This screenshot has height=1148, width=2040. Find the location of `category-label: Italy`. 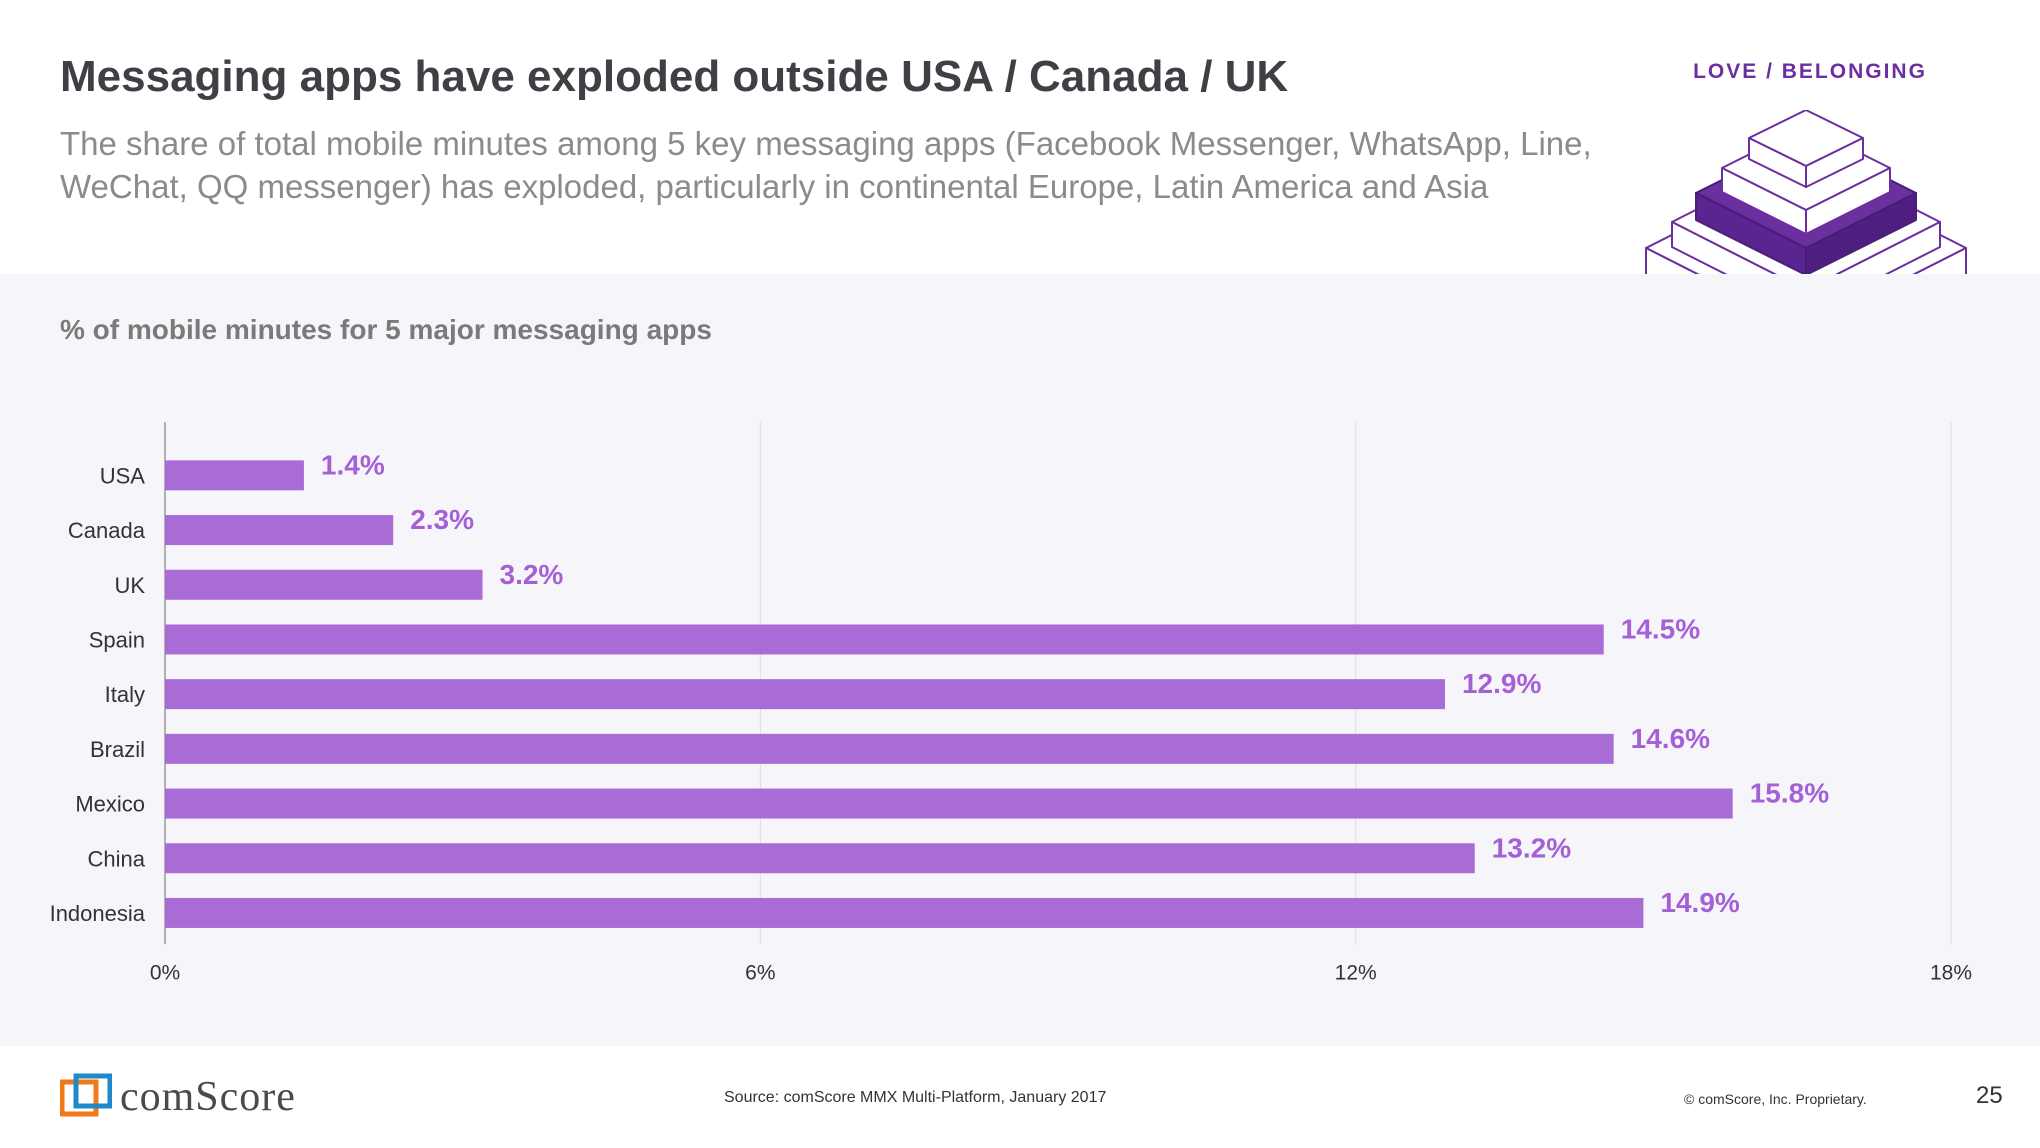

category-label: Italy is located at coordinates (125, 694).